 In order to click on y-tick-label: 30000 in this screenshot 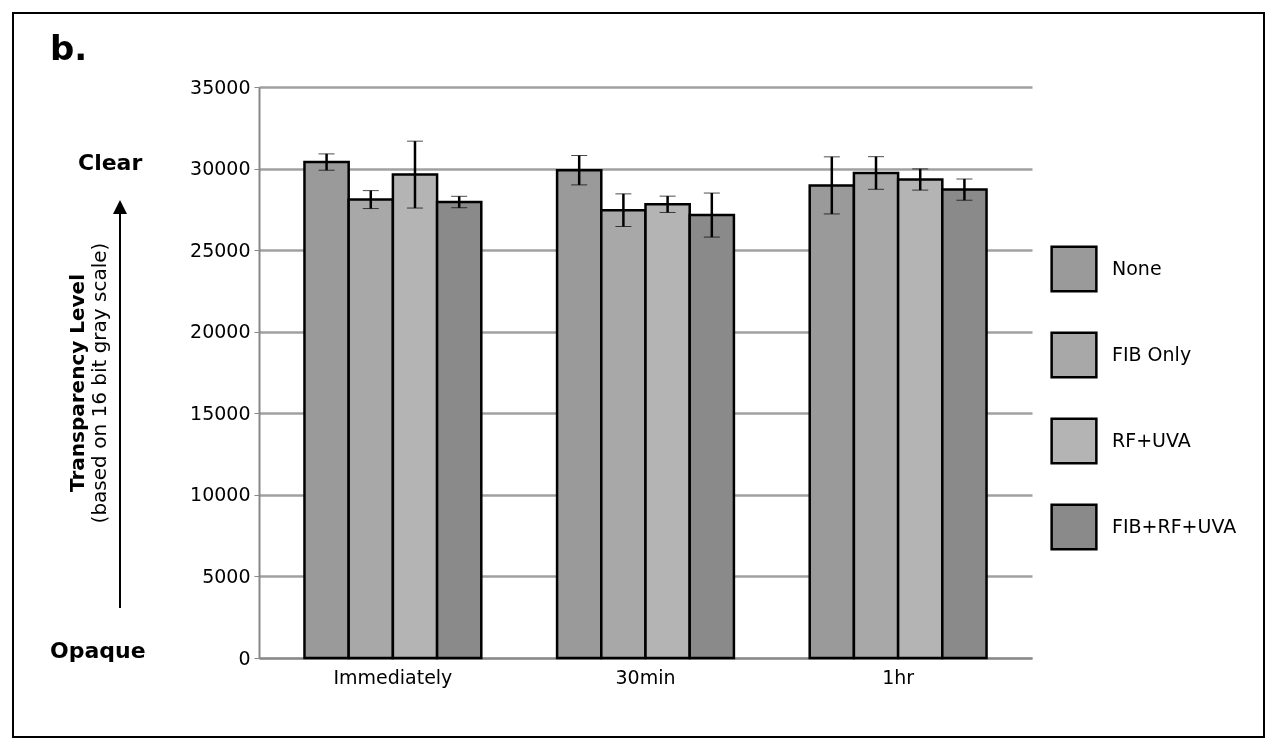, I will do `click(220, 168)`.